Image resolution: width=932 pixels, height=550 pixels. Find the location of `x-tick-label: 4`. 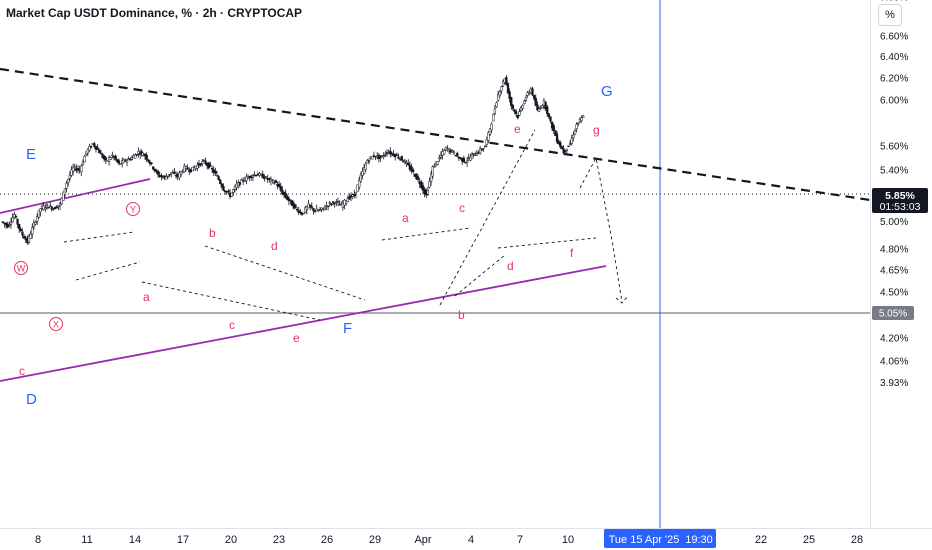

x-tick-label: 4 is located at coordinates (471, 540).